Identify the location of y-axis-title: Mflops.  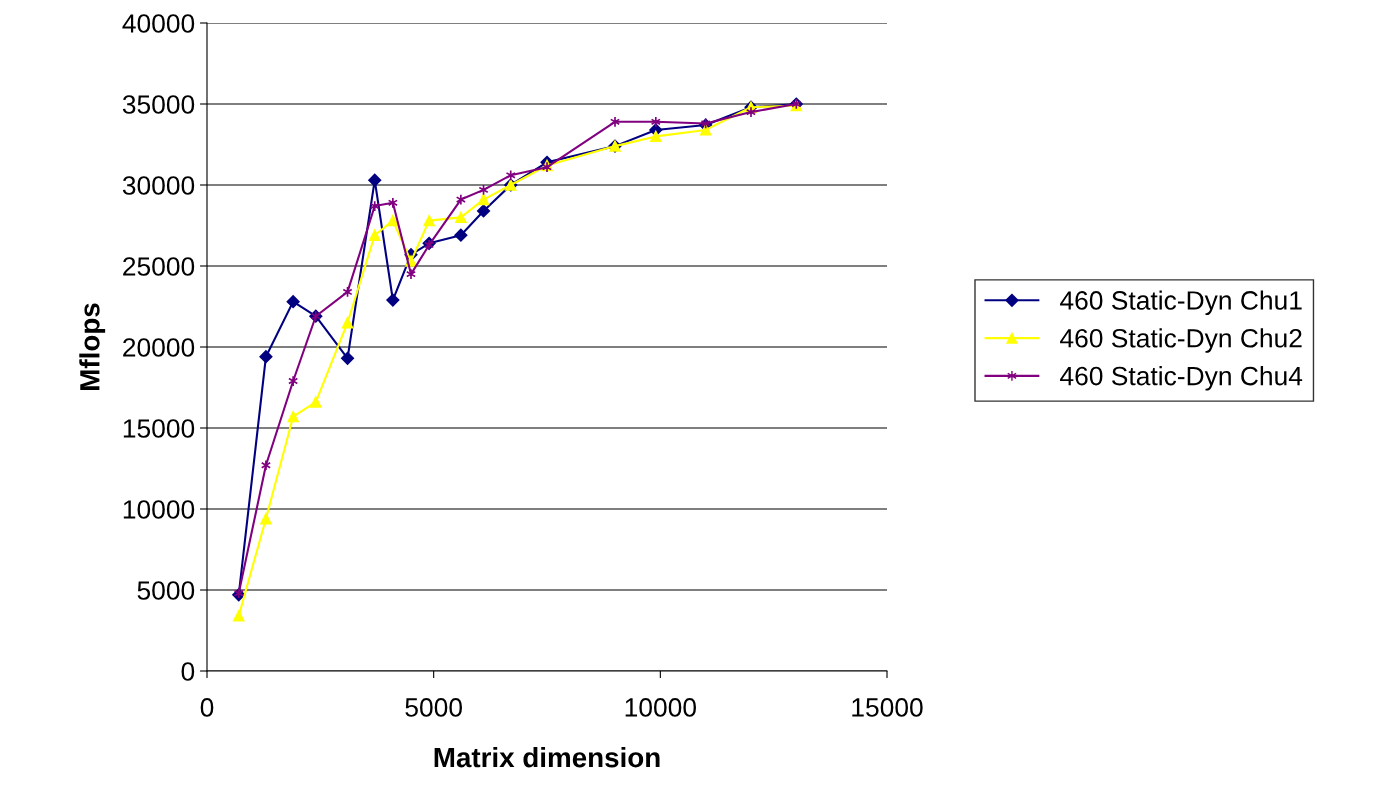
(92, 346).